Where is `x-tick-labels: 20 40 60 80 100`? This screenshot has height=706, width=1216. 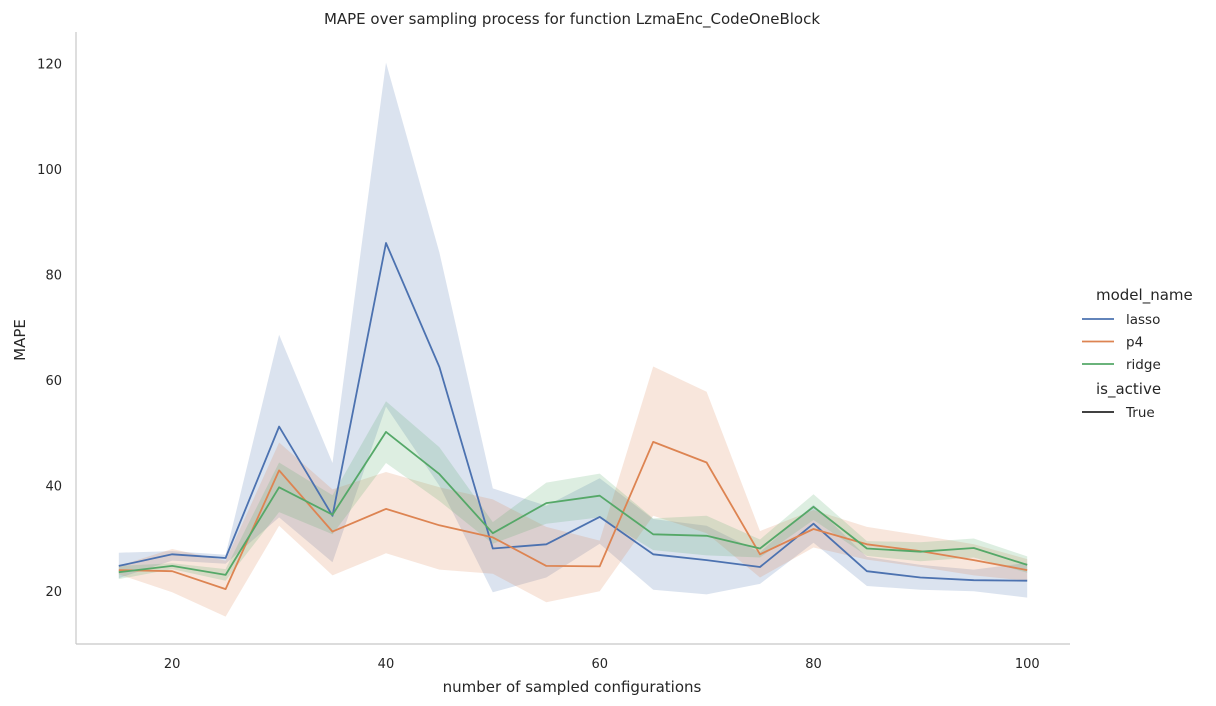 x-tick-labels: 20 40 60 80 100 is located at coordinates (602, 664).